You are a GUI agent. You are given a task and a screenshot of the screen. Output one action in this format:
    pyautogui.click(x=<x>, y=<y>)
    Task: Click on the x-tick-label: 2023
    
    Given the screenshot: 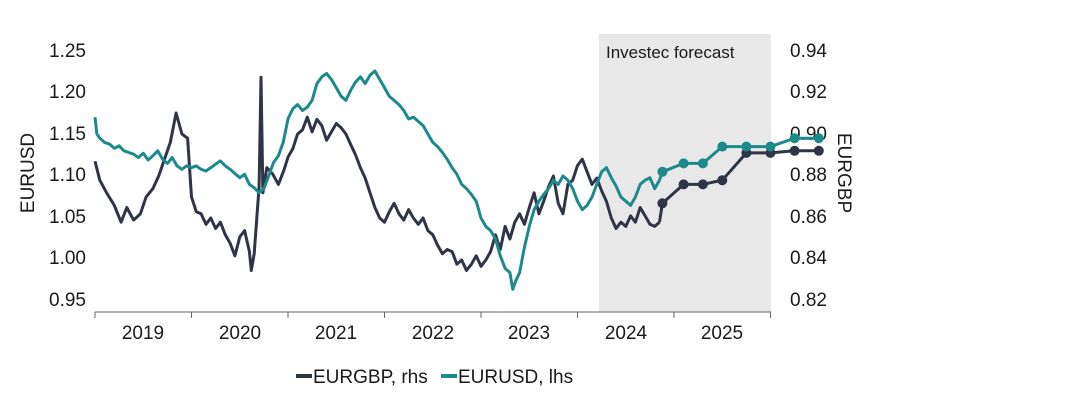 What is the action you would take?
    pyautogui.click(x=529, y=333)
    